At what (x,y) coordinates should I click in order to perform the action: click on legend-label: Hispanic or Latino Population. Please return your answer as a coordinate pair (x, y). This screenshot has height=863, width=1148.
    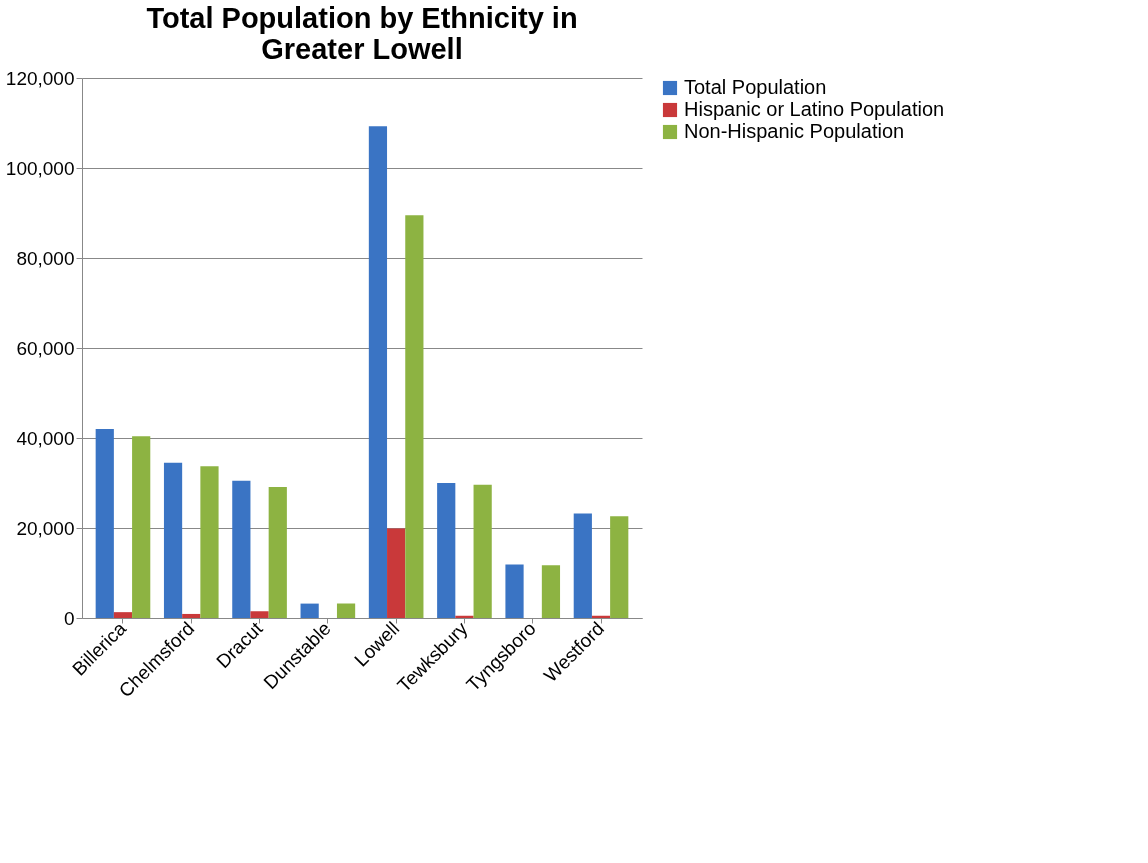
    Looking at the image, I should click on (814, 109).